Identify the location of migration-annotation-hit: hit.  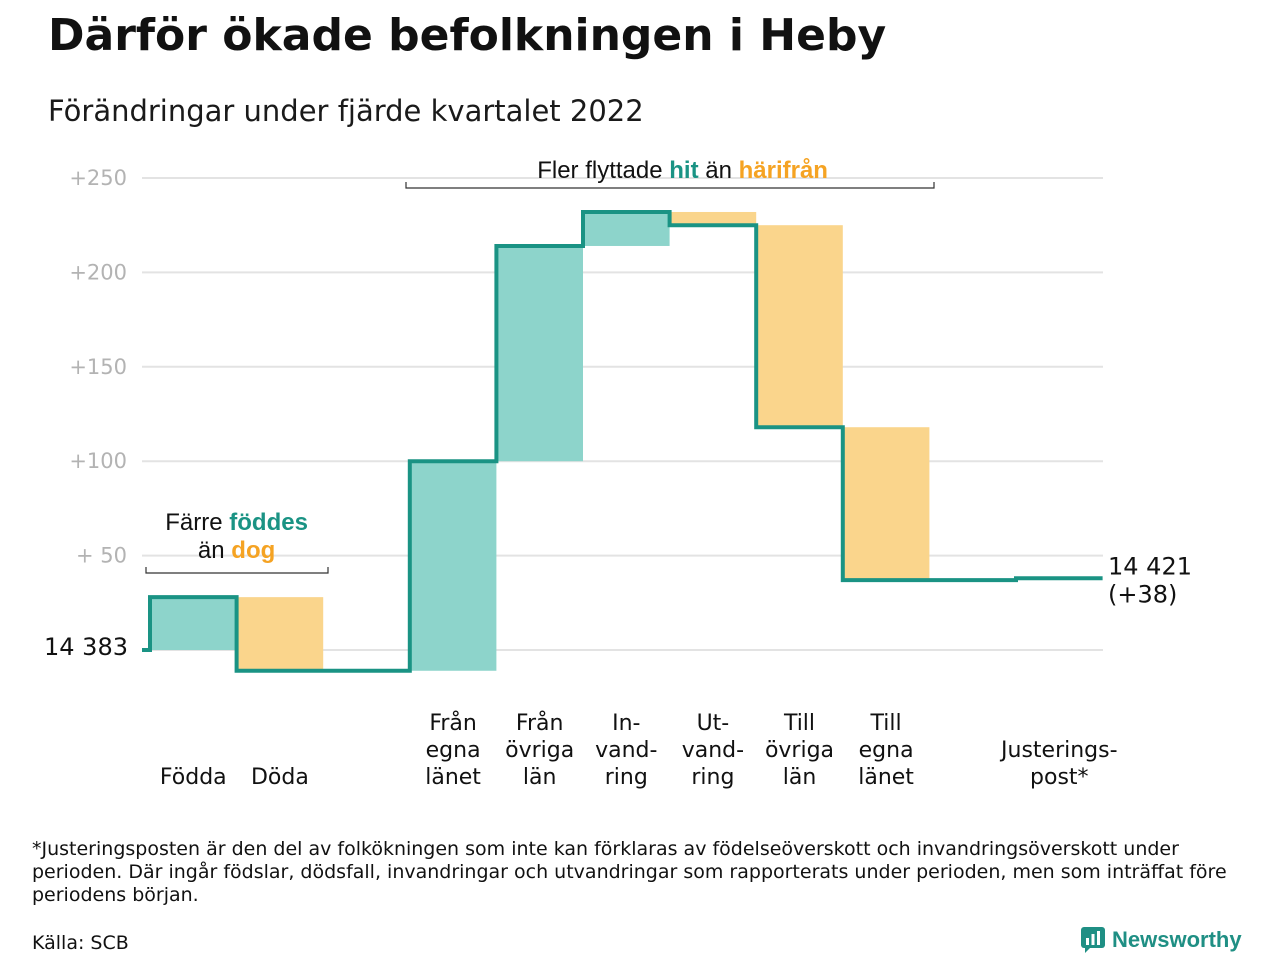
(683, 170).